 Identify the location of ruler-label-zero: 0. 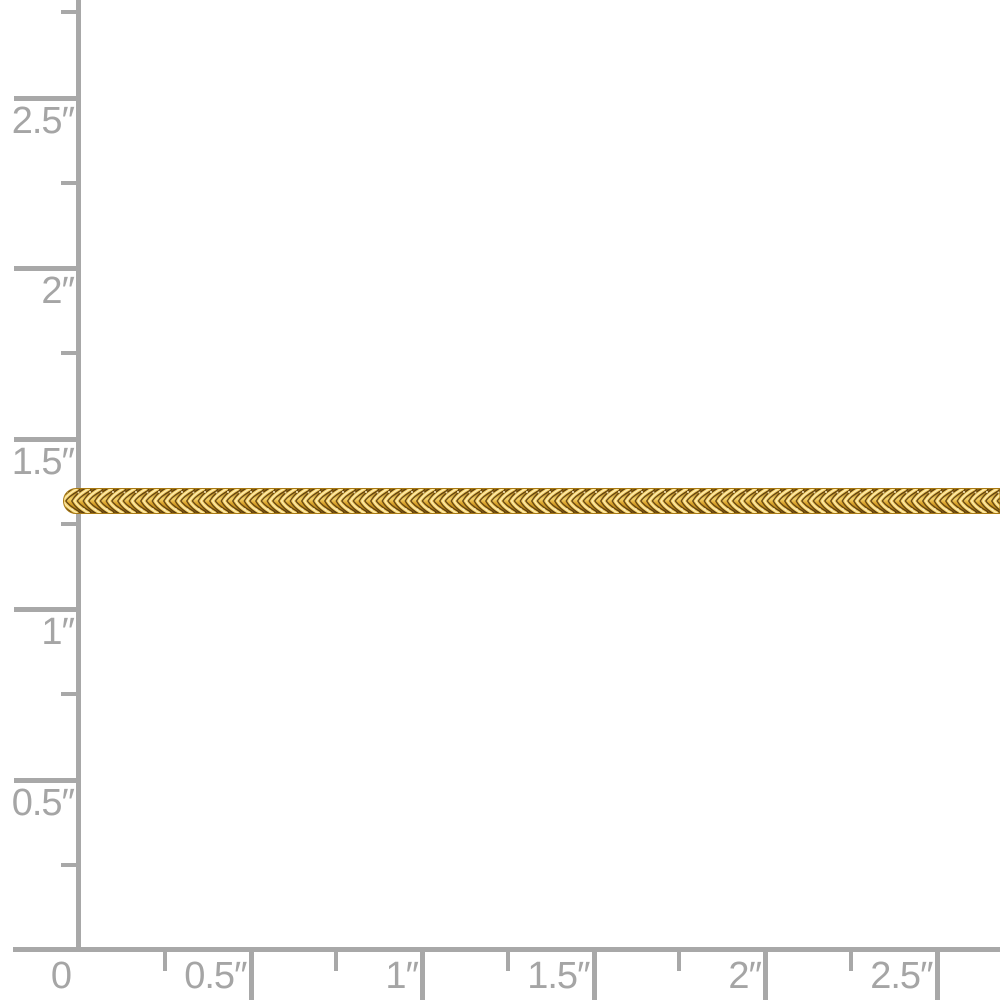
(61, 976).